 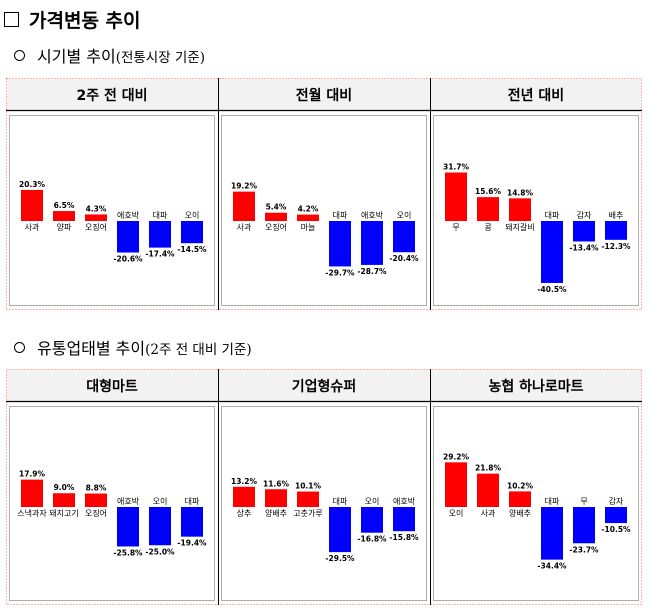 I want to click on data-label: -20.6%, so click(x=128, y=259).